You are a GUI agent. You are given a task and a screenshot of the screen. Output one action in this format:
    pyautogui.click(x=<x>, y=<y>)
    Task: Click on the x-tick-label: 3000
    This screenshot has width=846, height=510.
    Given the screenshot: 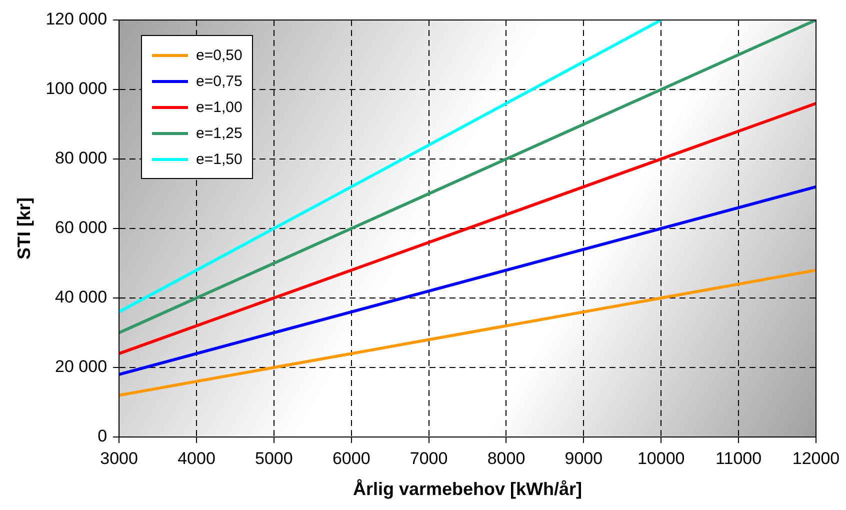 What is the action you would take?
    pyautogui.click(x=119, y=458)
    